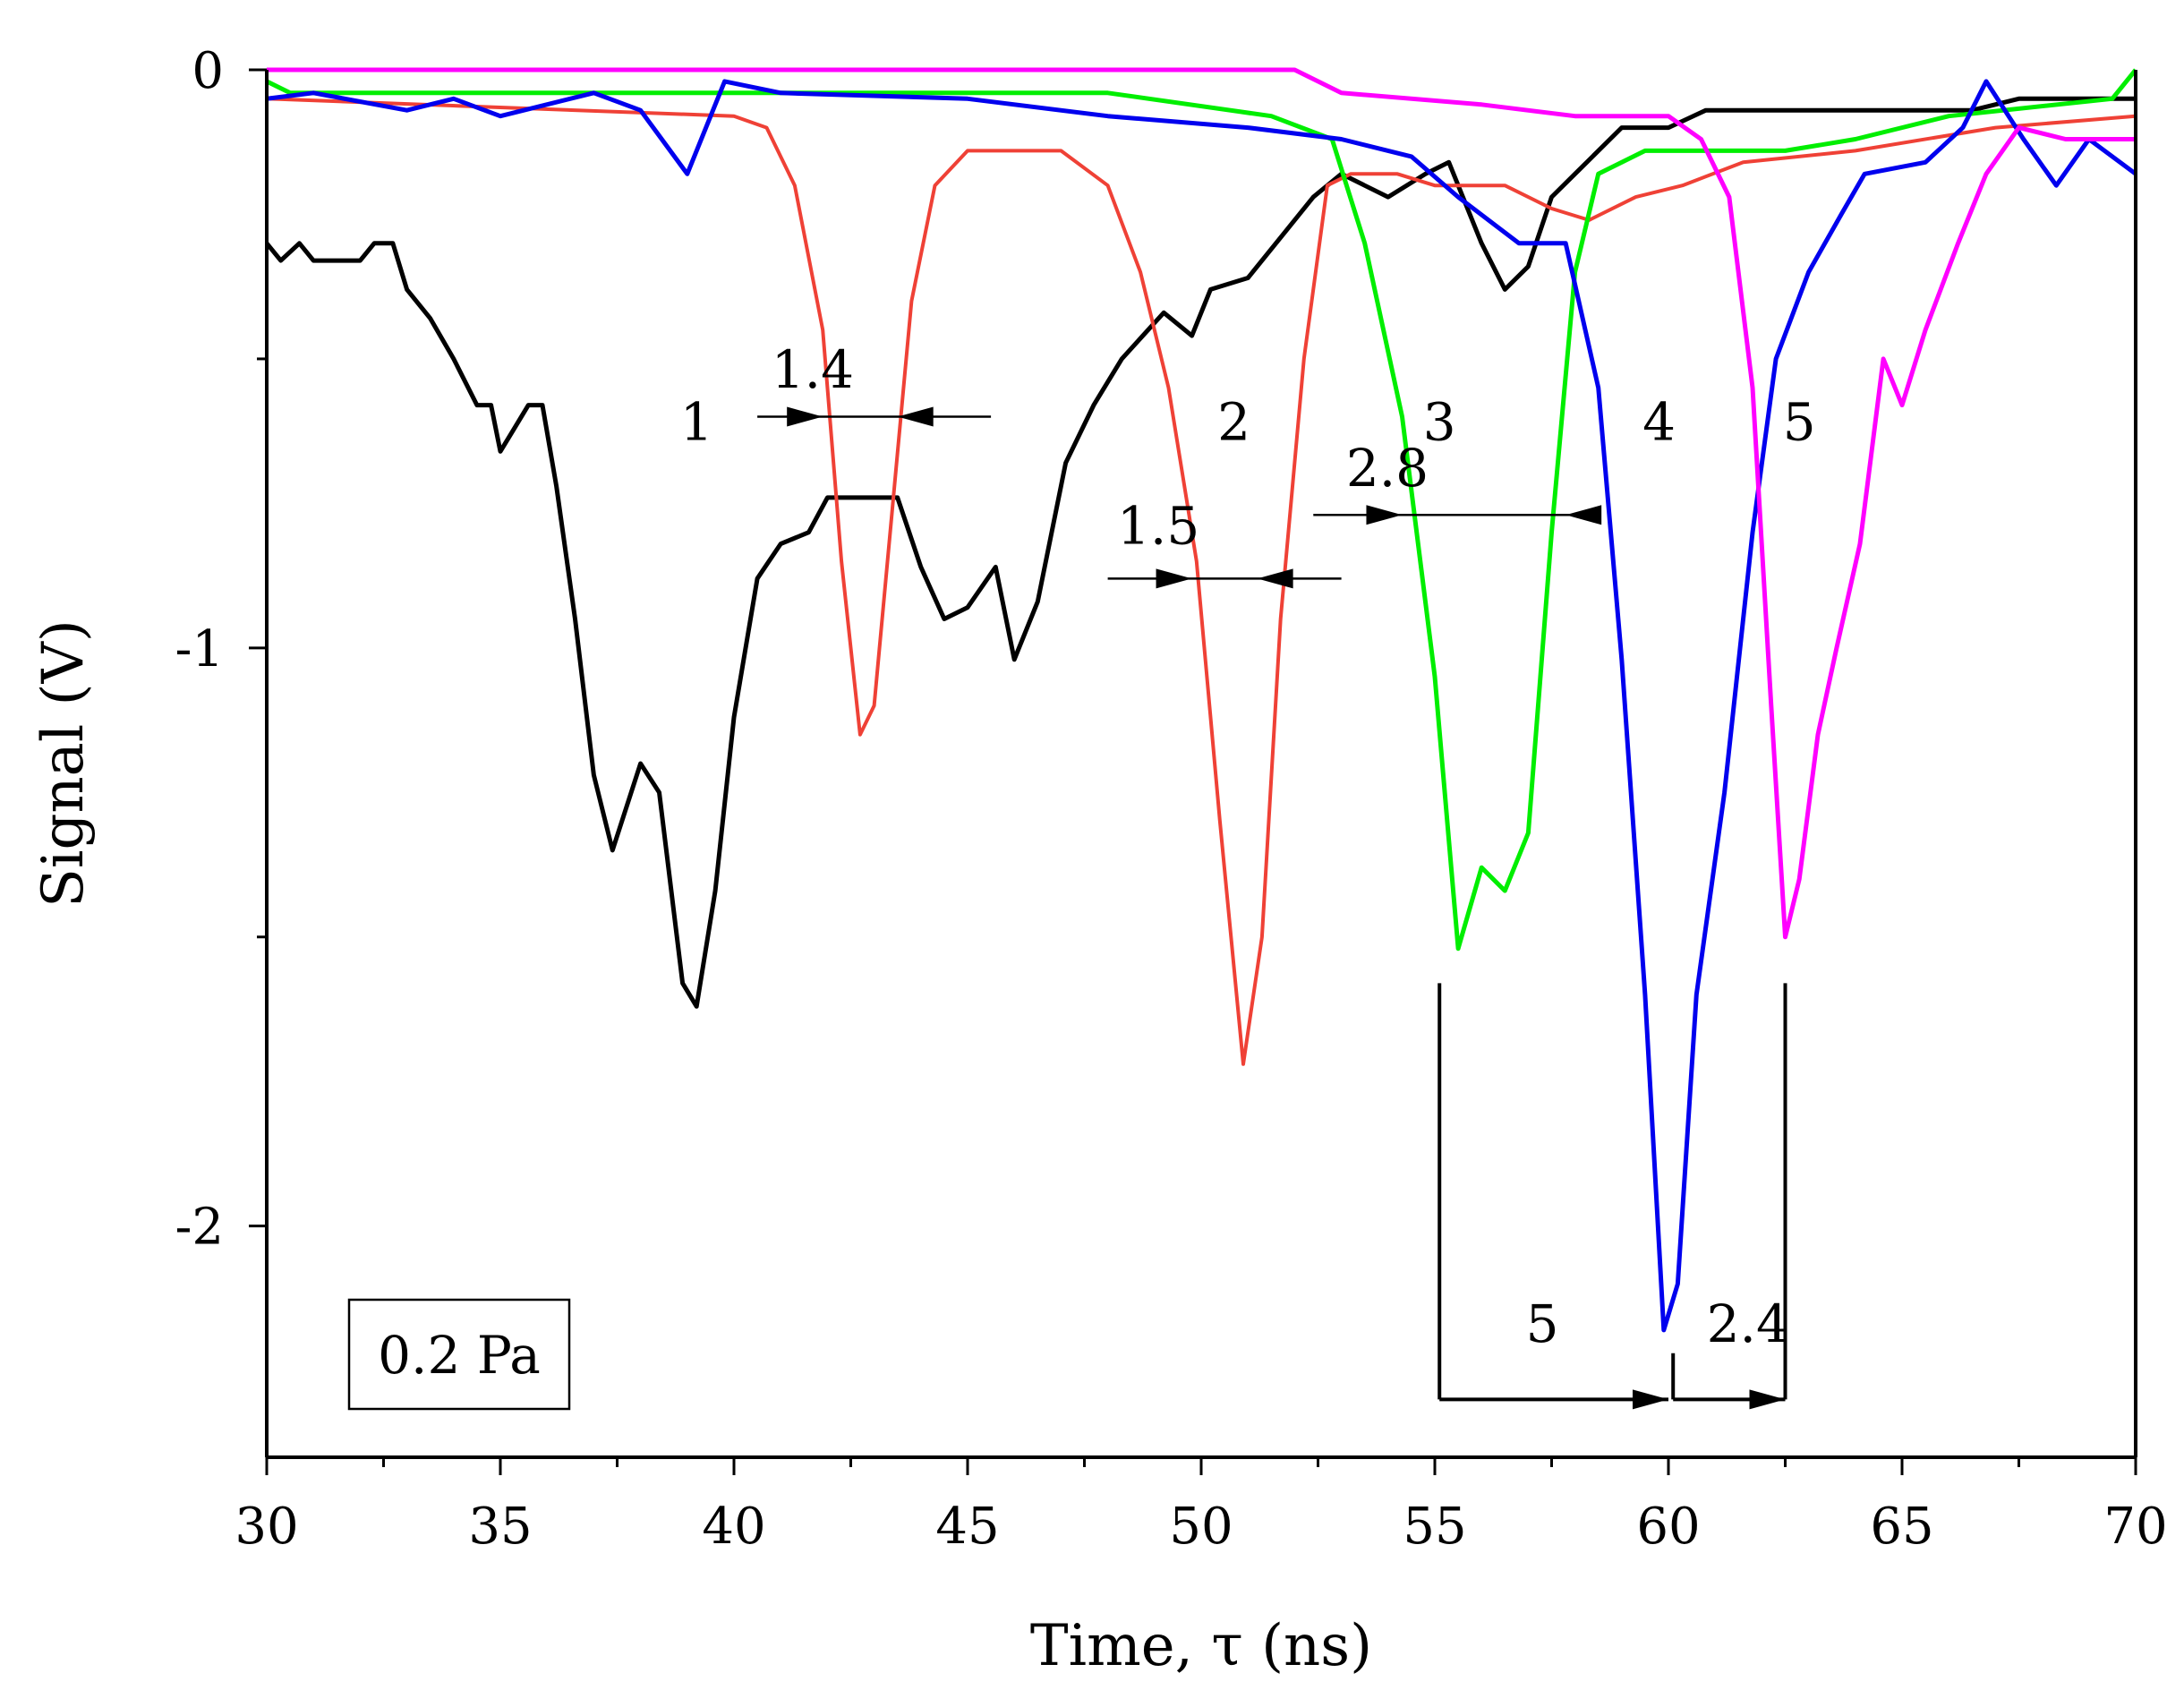 The height and width of the screenshot is (1690, 2184). What do you see at coordinates (1387, 468) in the screenshot?
I see `width-label-2.8: 2.8` at bounding box center [1387, 468].